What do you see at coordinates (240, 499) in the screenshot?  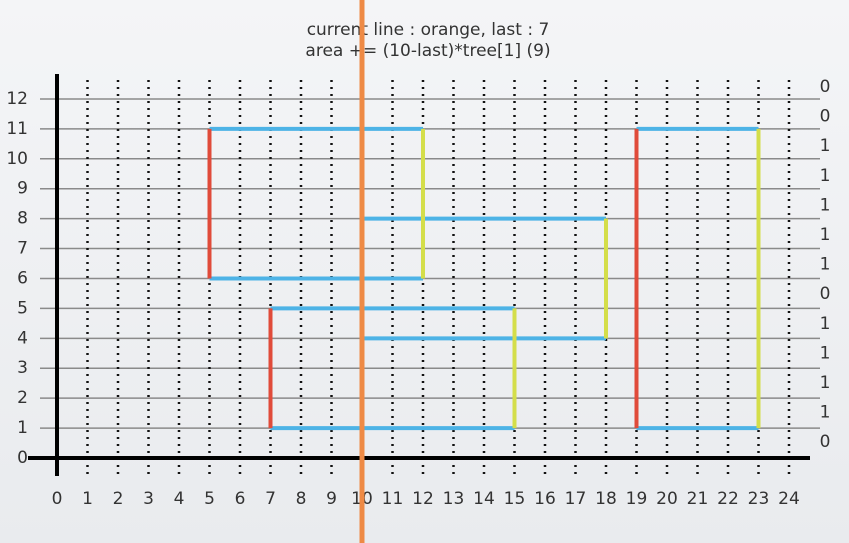 I see `x-tick-label: 6` at bounding box center [240, 499].